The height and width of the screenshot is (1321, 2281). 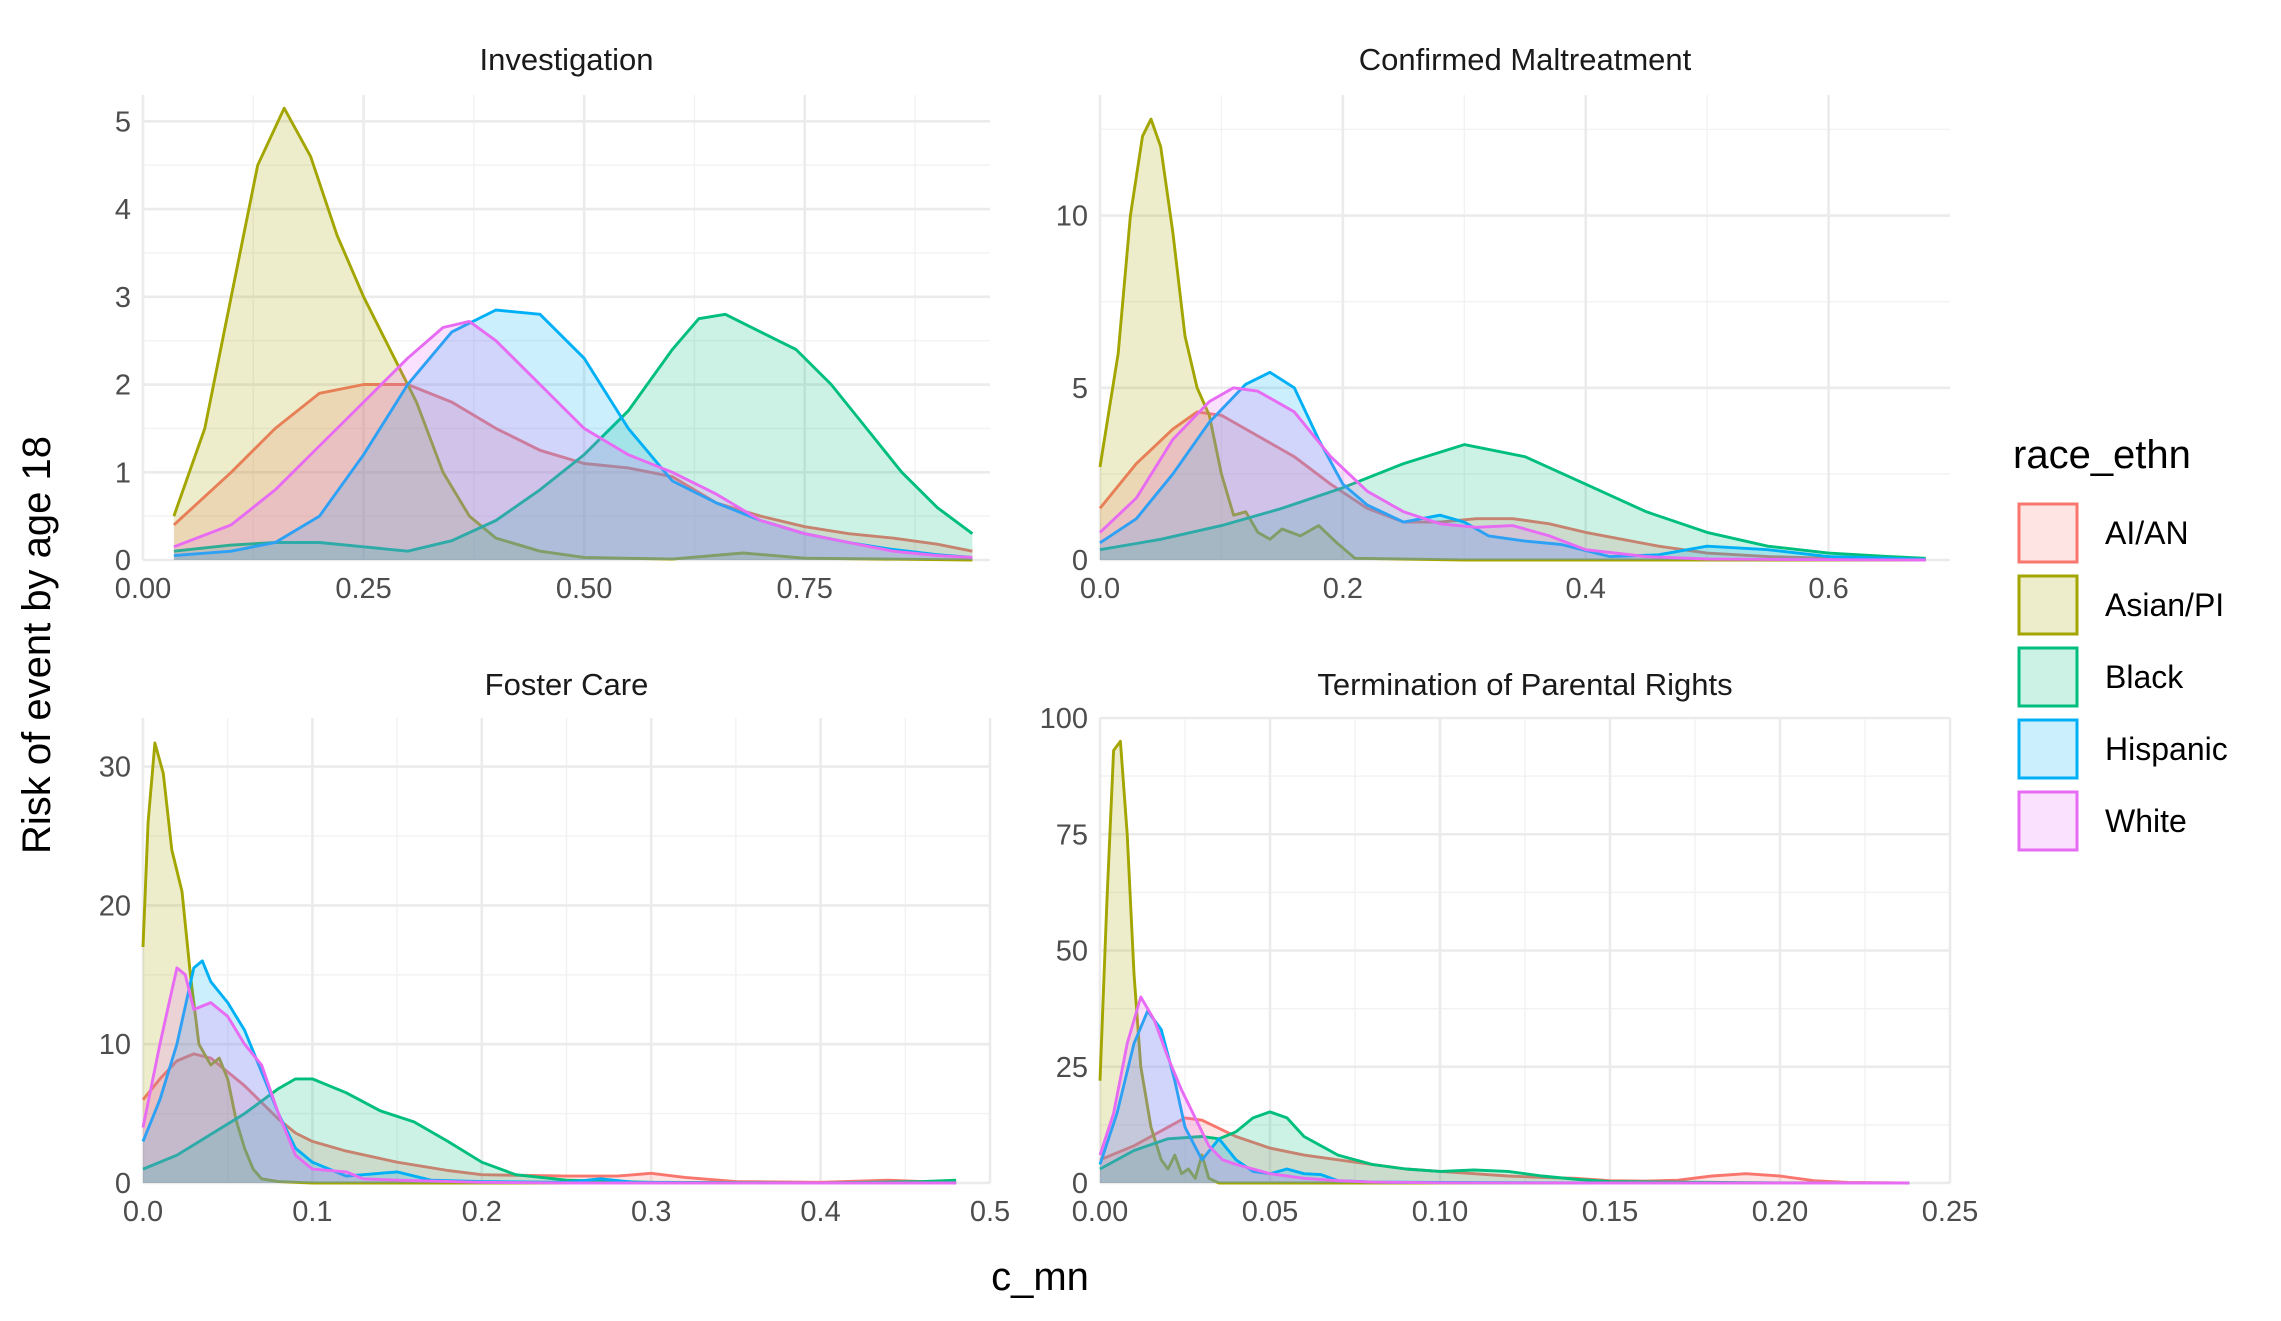 What do you see at coordinates (1828, 589) in the screenshot?
I see `x-tick-label: 0.6` at bounding box center [1828, 589].